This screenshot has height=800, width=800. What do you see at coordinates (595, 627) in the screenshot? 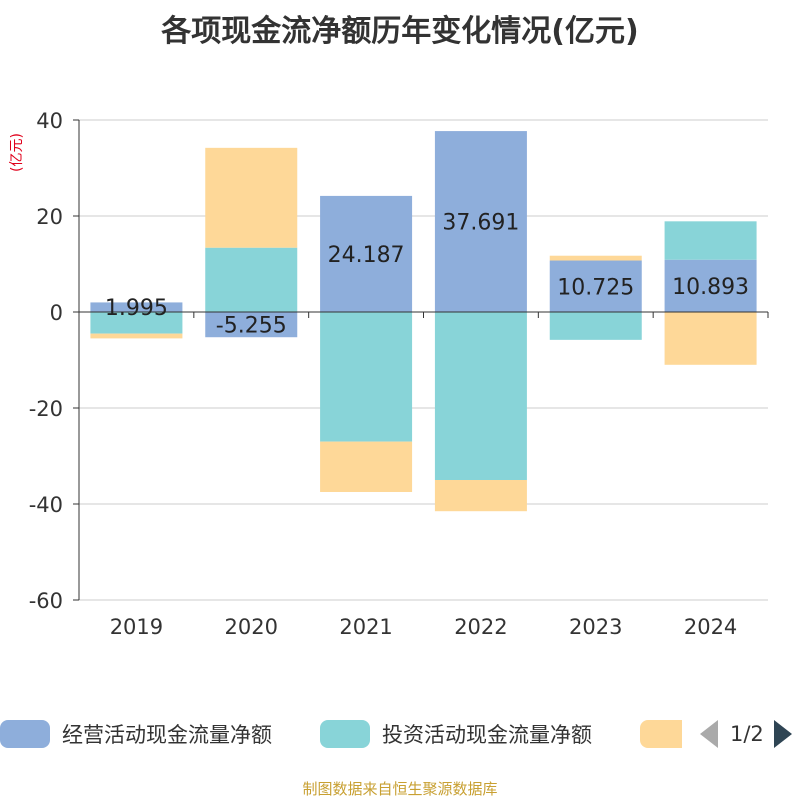
I see `x-tick-label-2023: 2023` at bounding box center [595, 627].